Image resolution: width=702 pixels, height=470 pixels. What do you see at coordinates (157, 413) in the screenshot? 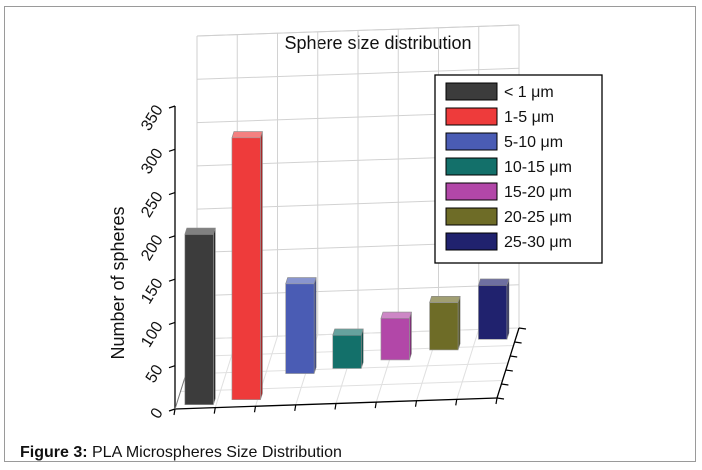
I see `y-tick-label: 0` at bounding box center [157, 413].